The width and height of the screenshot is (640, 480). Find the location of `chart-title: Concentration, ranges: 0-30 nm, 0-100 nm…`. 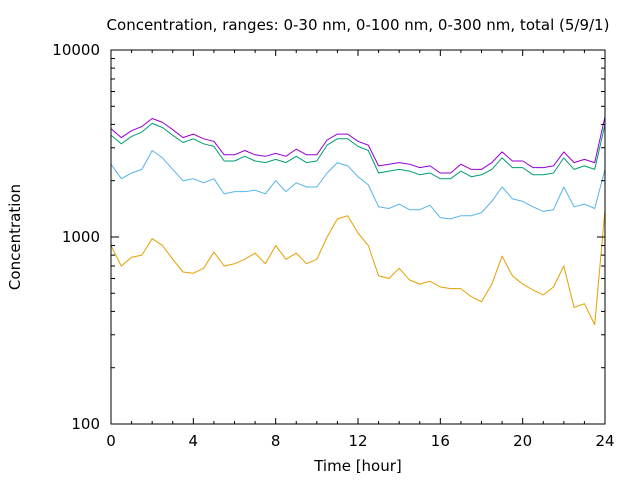

chart-title: Concentration, ranges: 0-30 nm, 0-100 nm… is located at coordinates (358, 25).